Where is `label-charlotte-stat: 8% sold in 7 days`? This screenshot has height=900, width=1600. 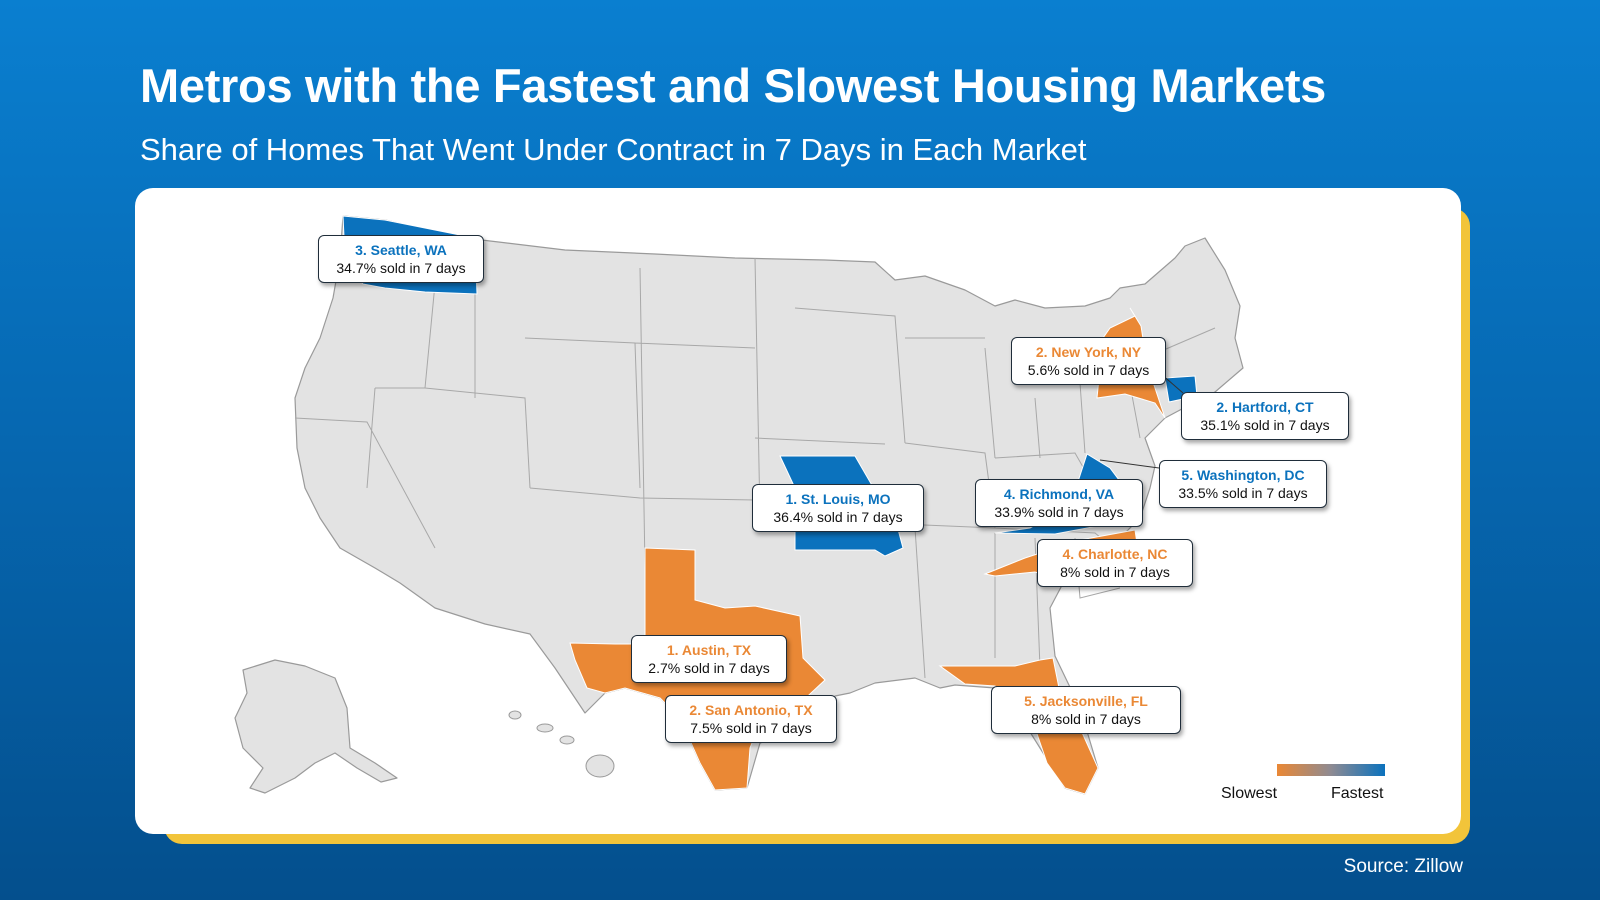
label-charlotte-stat: 8% sold in 7 days is located at coordinates (1115, 572).